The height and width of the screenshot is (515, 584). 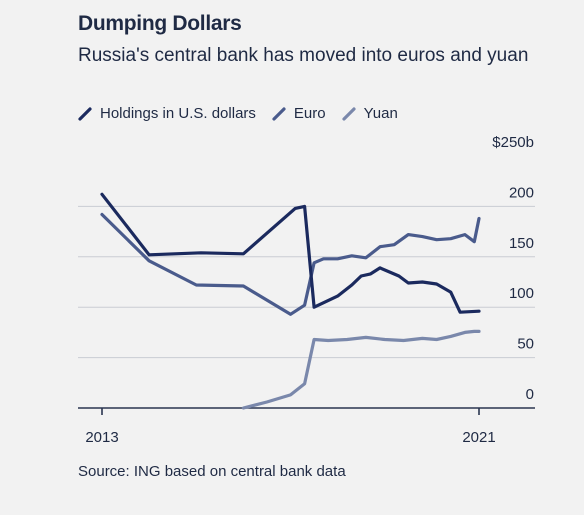 I want to click on legend-item-dollars: Holdings in U.S. dollars, so click(x=167, y=113).